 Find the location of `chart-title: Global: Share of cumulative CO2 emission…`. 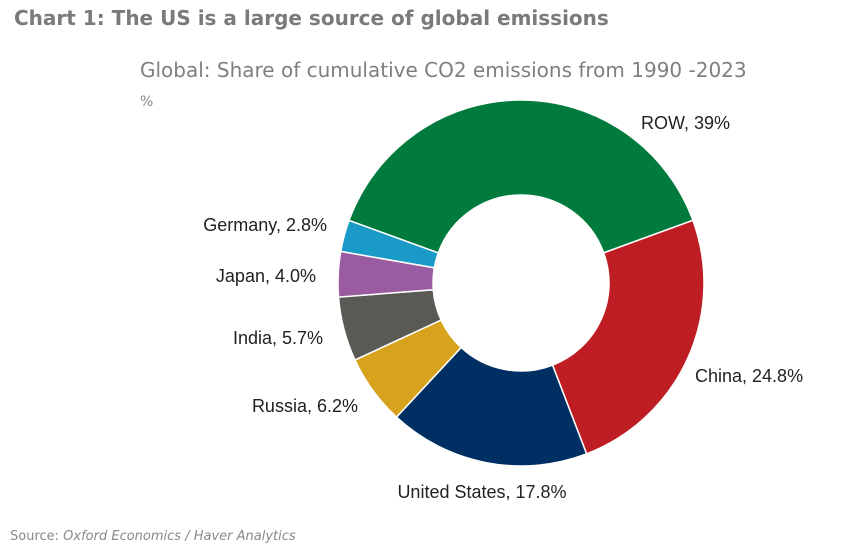

chart-title: Global: Share of cumulative CO2 emission… is located at coordinates (443, 70).